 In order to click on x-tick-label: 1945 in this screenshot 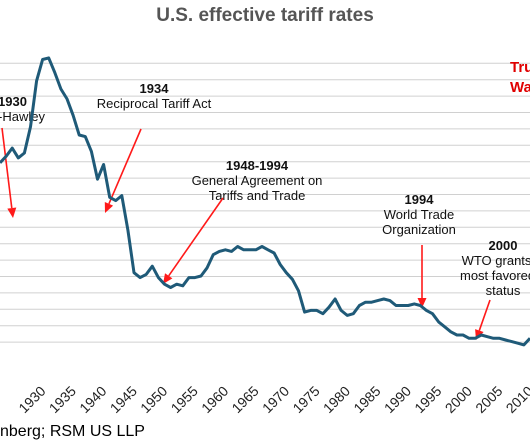, I will do `click(123, 399)`.